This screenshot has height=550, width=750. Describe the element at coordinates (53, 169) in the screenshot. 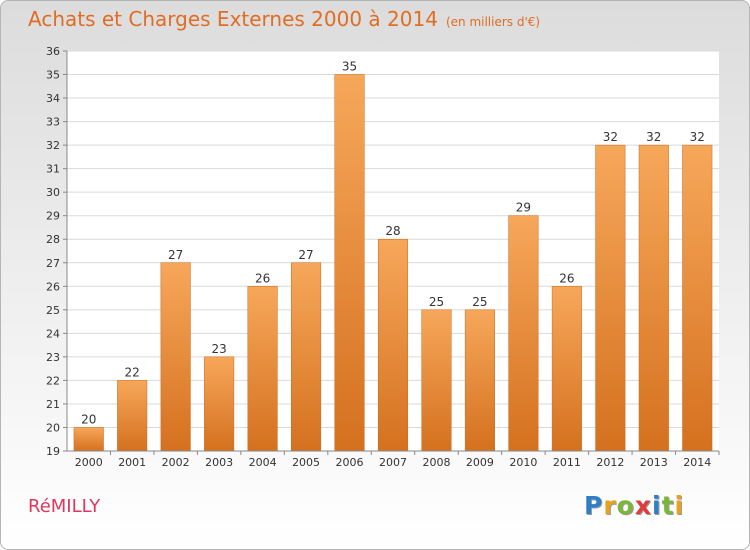

I see `y-tick-label: 31` at that location.